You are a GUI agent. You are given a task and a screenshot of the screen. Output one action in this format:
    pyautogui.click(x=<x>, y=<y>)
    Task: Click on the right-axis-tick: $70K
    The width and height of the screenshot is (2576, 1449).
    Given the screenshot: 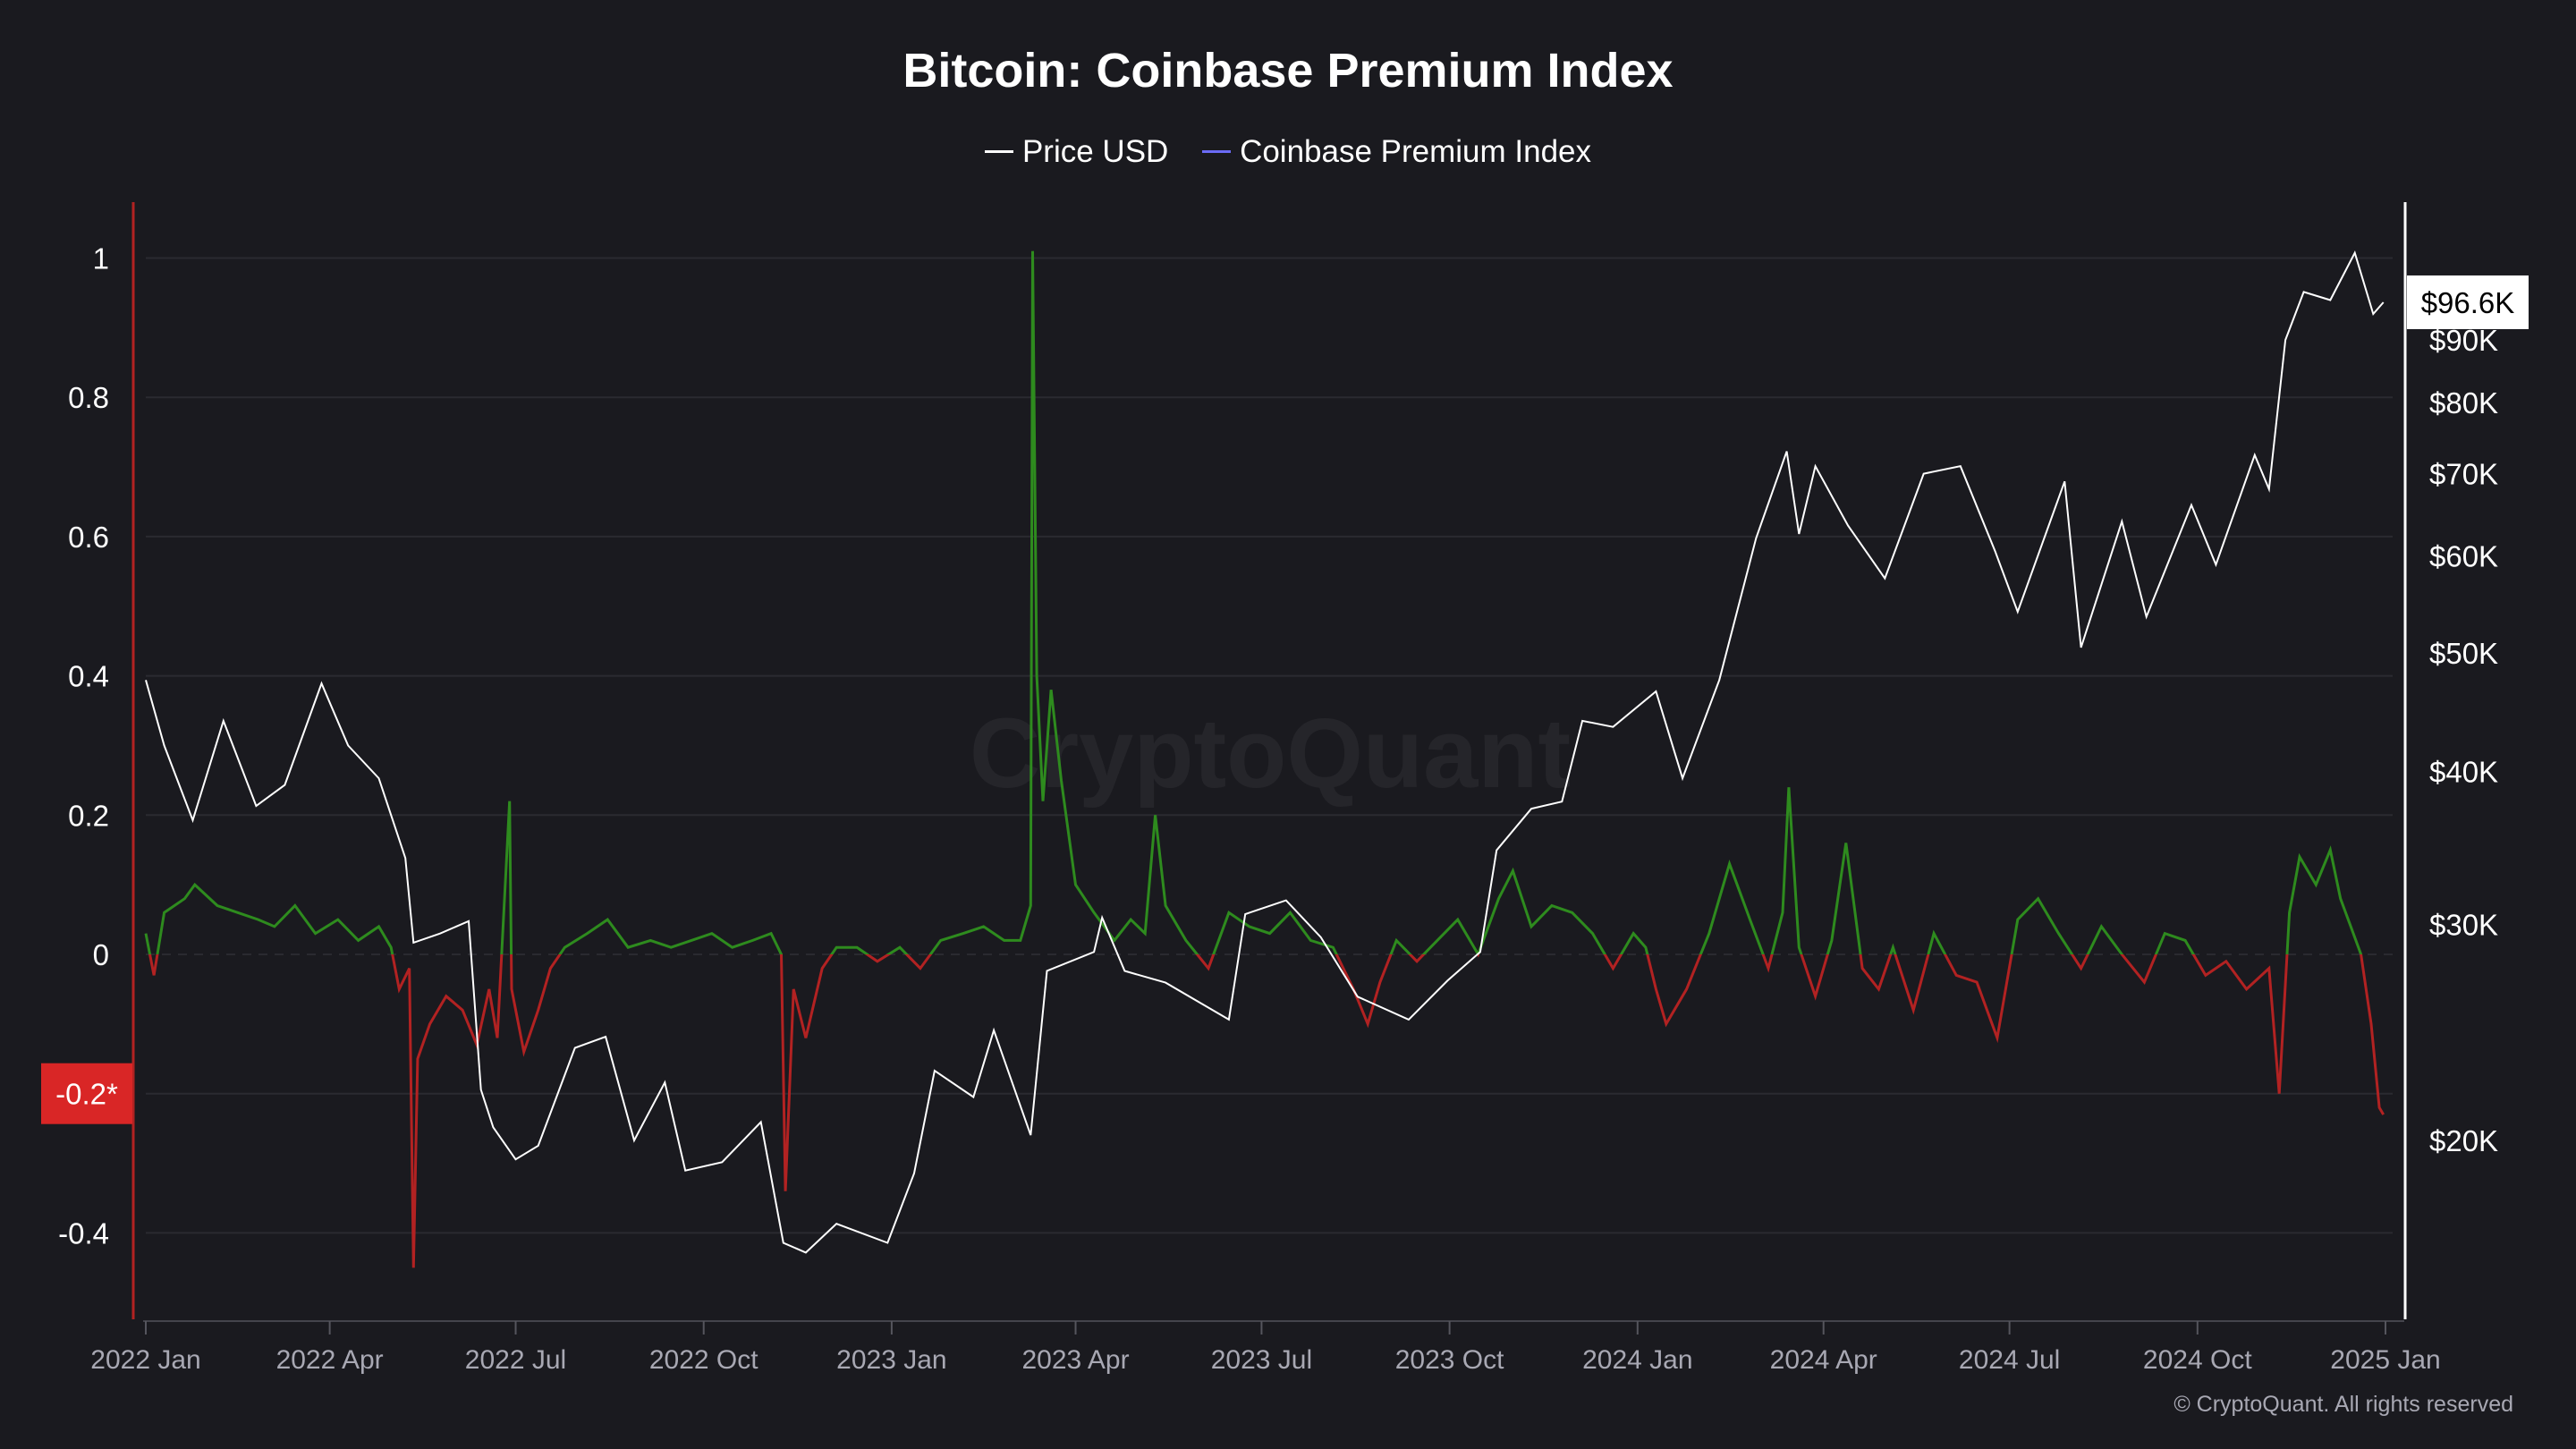 What is the action you would take?
    pyautogui.click(x=2463, y=474)
    